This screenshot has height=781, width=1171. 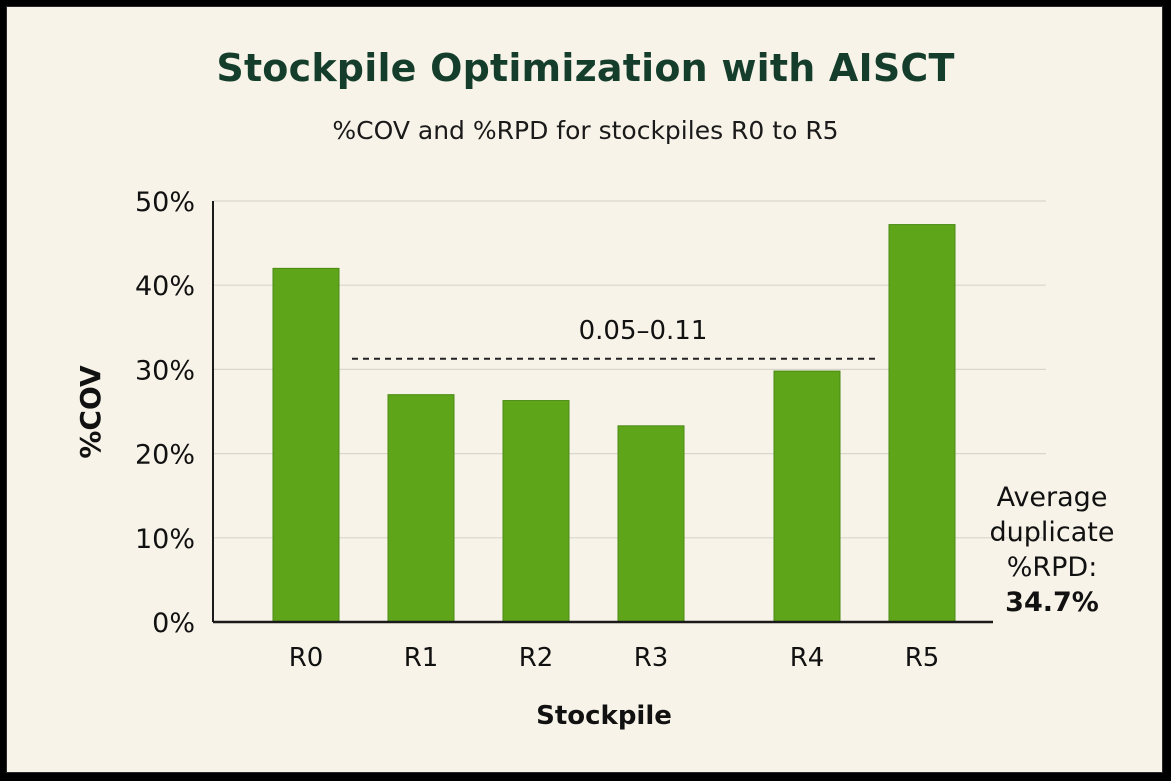 What do you see at coordinates (165, 202) in the screenshot?
I see `y-tick-label: 50%` at bounding box center [165, 202].